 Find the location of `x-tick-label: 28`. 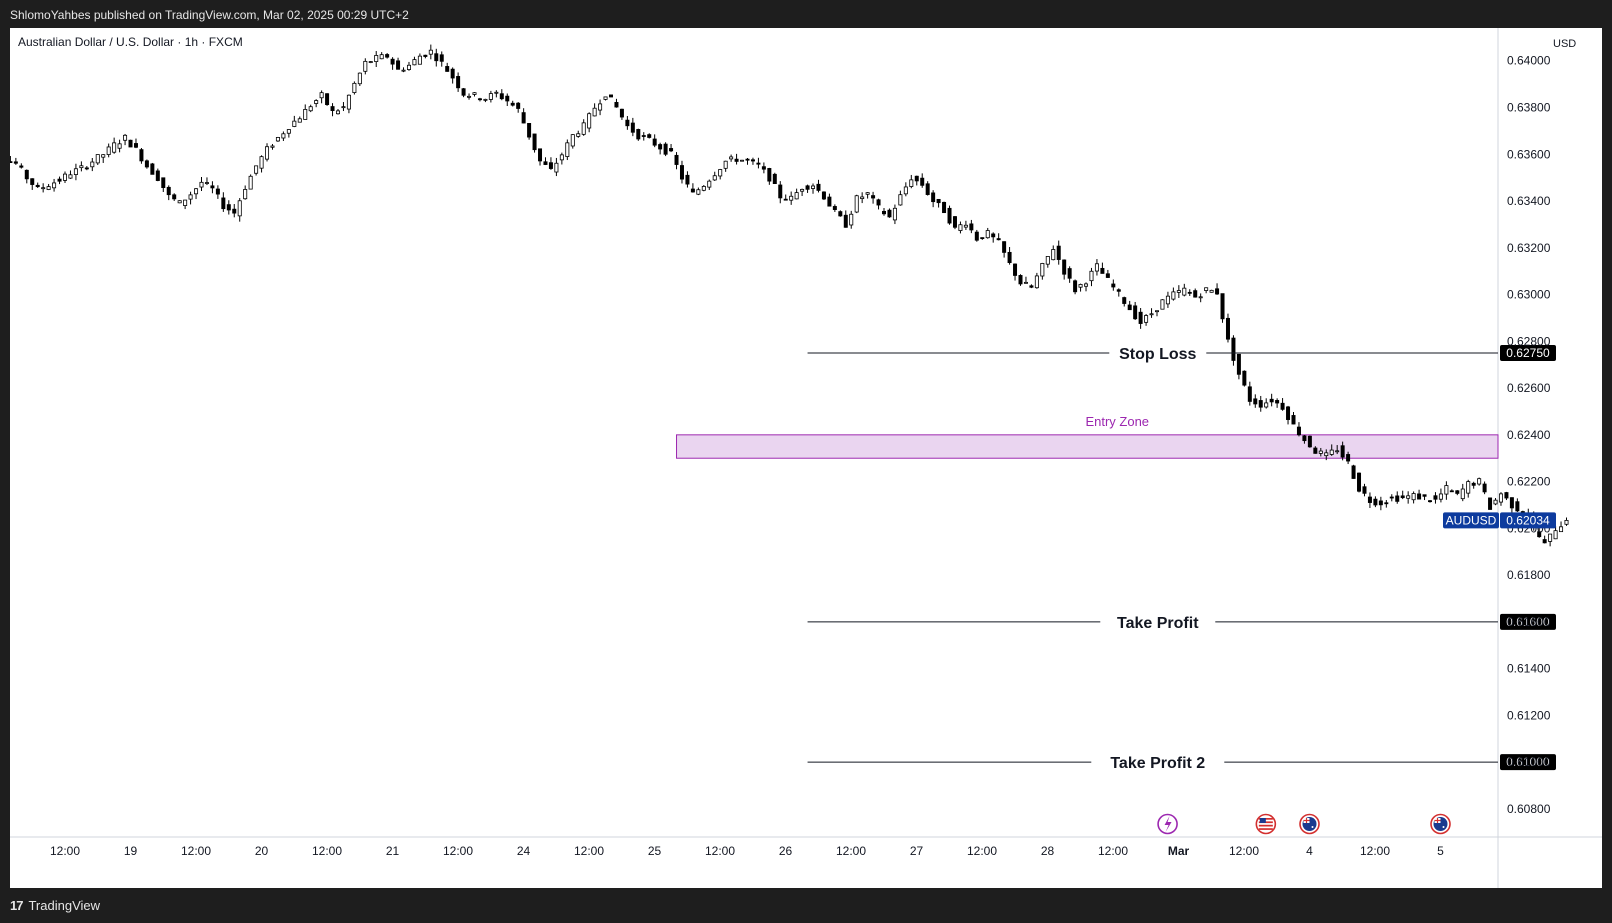

x-tick-label: 28 is located at coordinates (1048, 851).